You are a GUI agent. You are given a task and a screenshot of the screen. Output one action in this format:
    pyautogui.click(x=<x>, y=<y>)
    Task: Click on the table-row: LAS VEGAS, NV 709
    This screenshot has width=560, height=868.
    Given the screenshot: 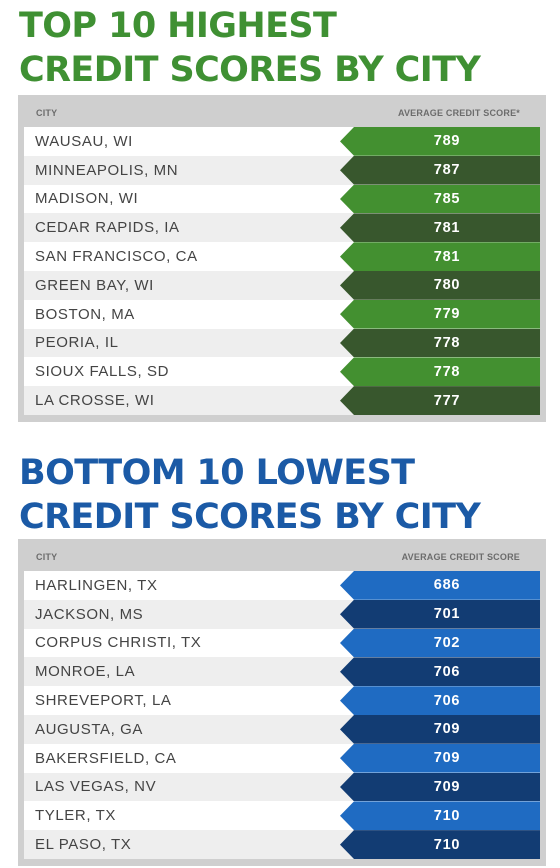 What is the action you would take?
    pyautogui.click(x=282, y=787)
    